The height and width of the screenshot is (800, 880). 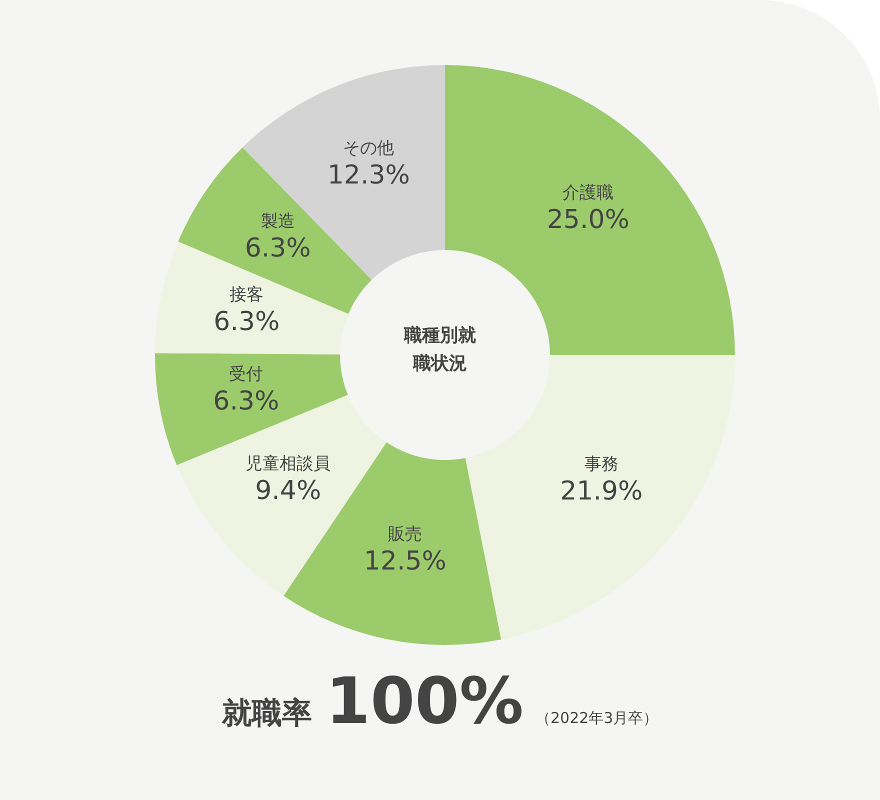 What do you see at coordinates (246, 374) in the screenshot?
I see `slice-label: 受付` at bounding box center [246, 374].